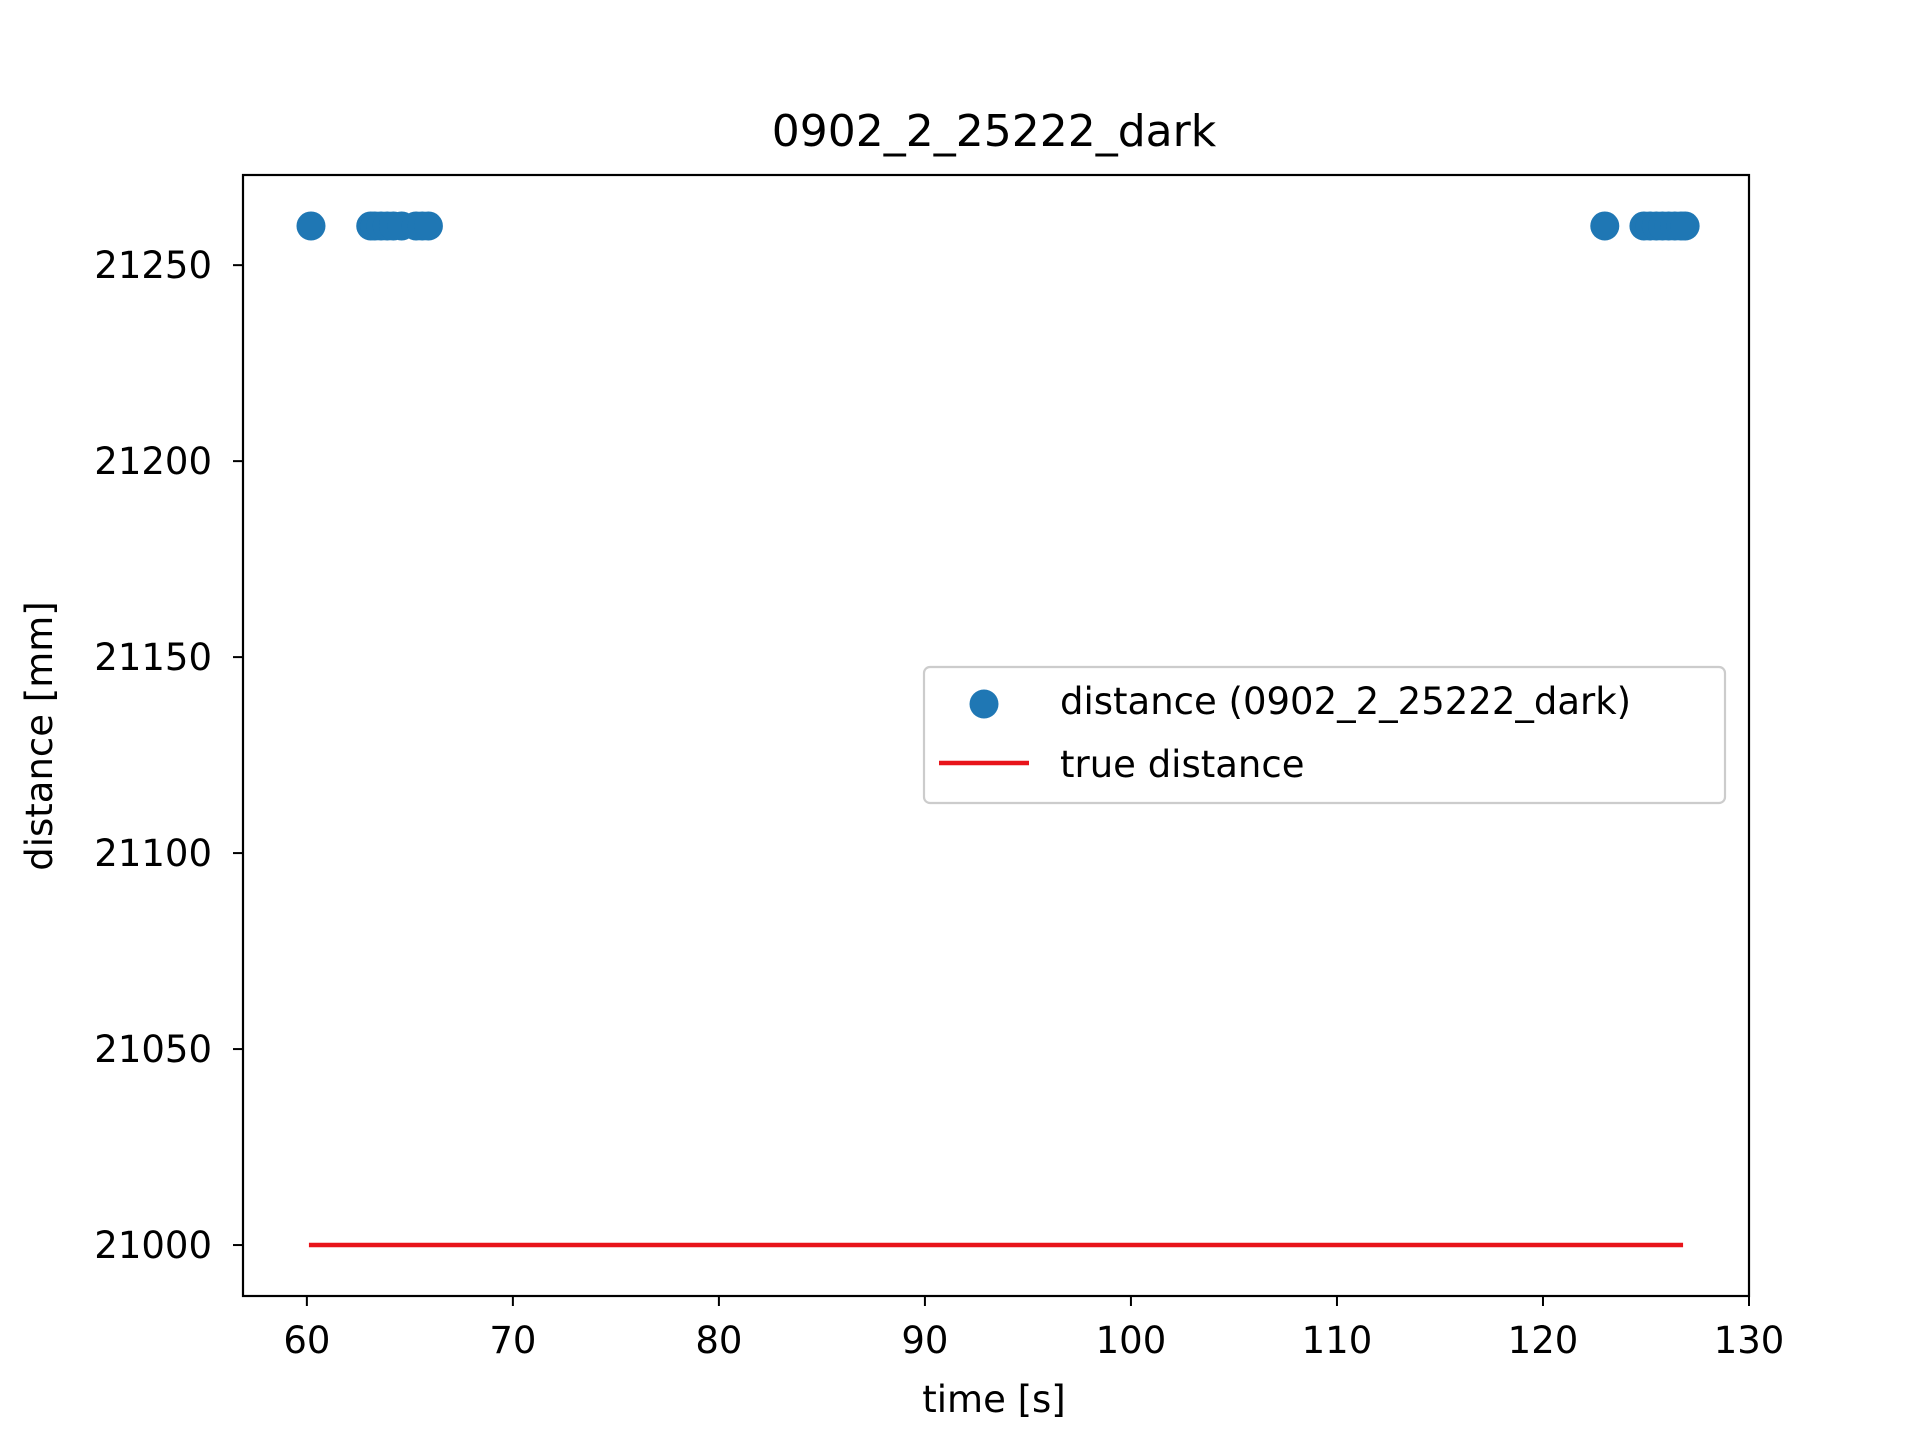  What do you see at coordinates (1033, 1329) in the screenshot?
I see `x-axis-ticks: 60 70 80 90 100 110 120 130` at bounding box center [1033, 1329].